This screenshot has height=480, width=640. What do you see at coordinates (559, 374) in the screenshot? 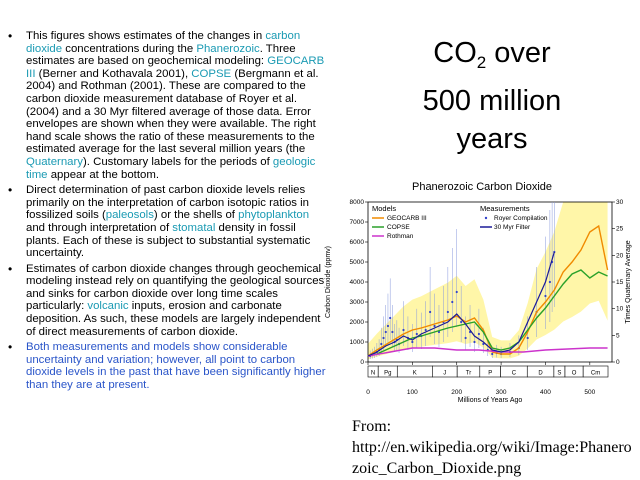
I see `period-label: S` at bounding box center [559, 374].